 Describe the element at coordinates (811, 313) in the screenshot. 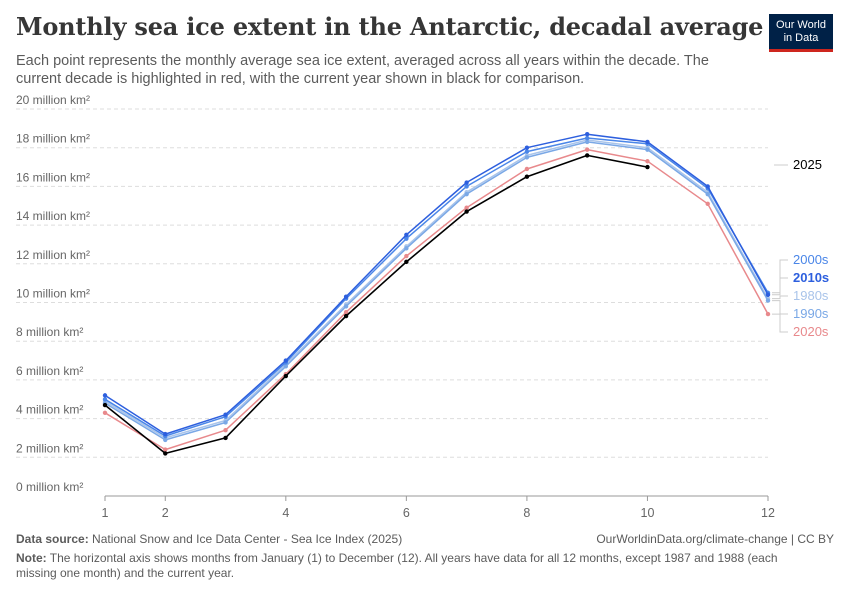

I see `legend-item-1990s: 1990s` at that location.